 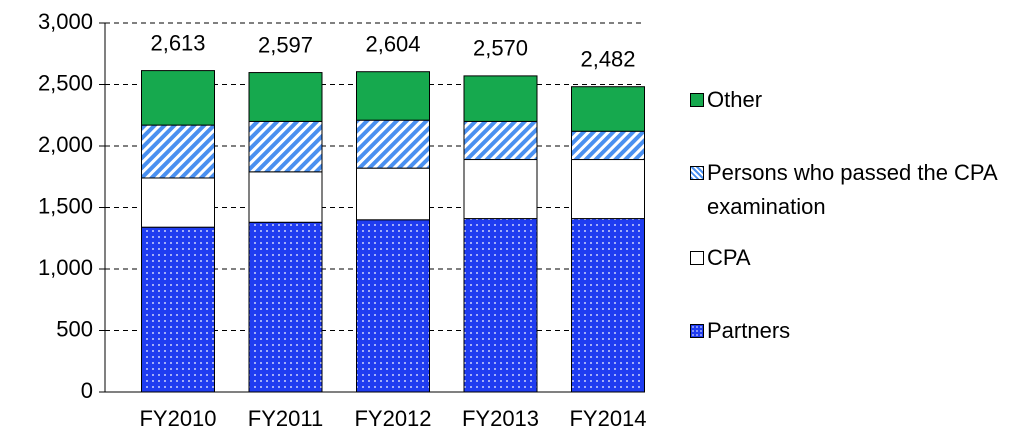 What do you see at coordinates (285, 44) in the screenshot?
I see `total-label: 2,597` at bounding box center [285, 44].